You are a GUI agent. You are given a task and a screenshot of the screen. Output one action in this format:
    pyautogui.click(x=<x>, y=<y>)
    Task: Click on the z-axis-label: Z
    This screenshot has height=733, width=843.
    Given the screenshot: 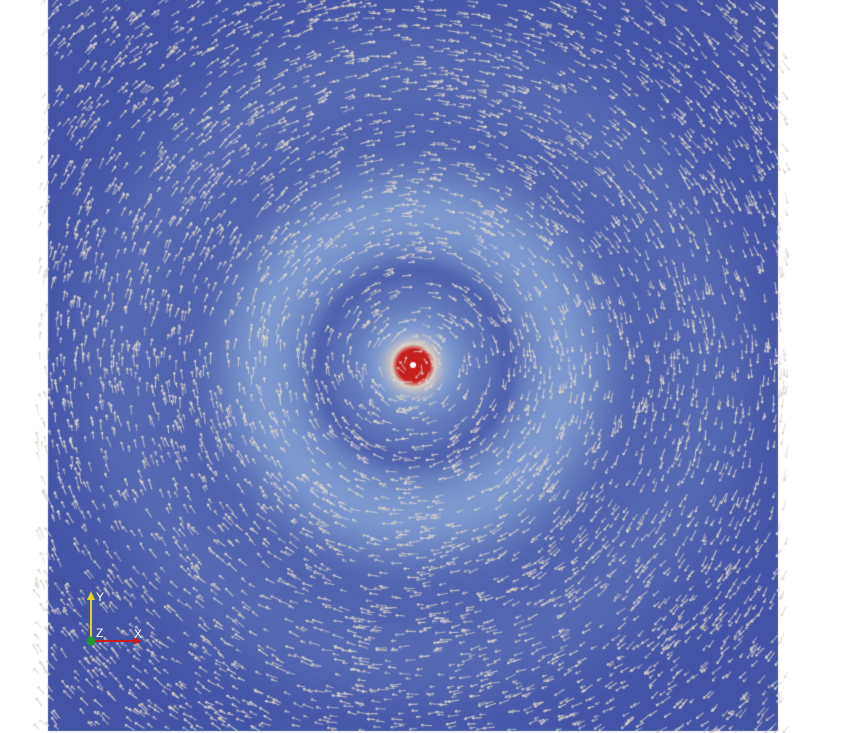 What is the action you would take?
    pyautogui.click(x=99, y=633)
    